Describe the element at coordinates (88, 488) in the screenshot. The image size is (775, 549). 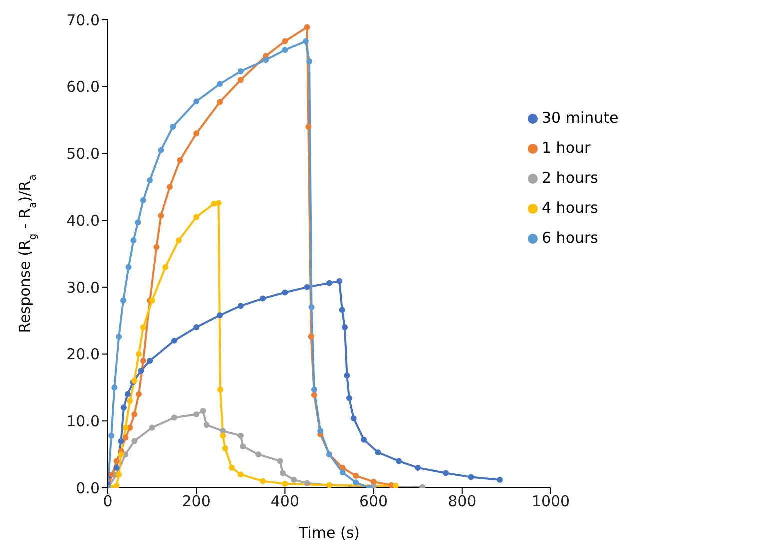
I see `y-tick-label: 0.0` at that location.